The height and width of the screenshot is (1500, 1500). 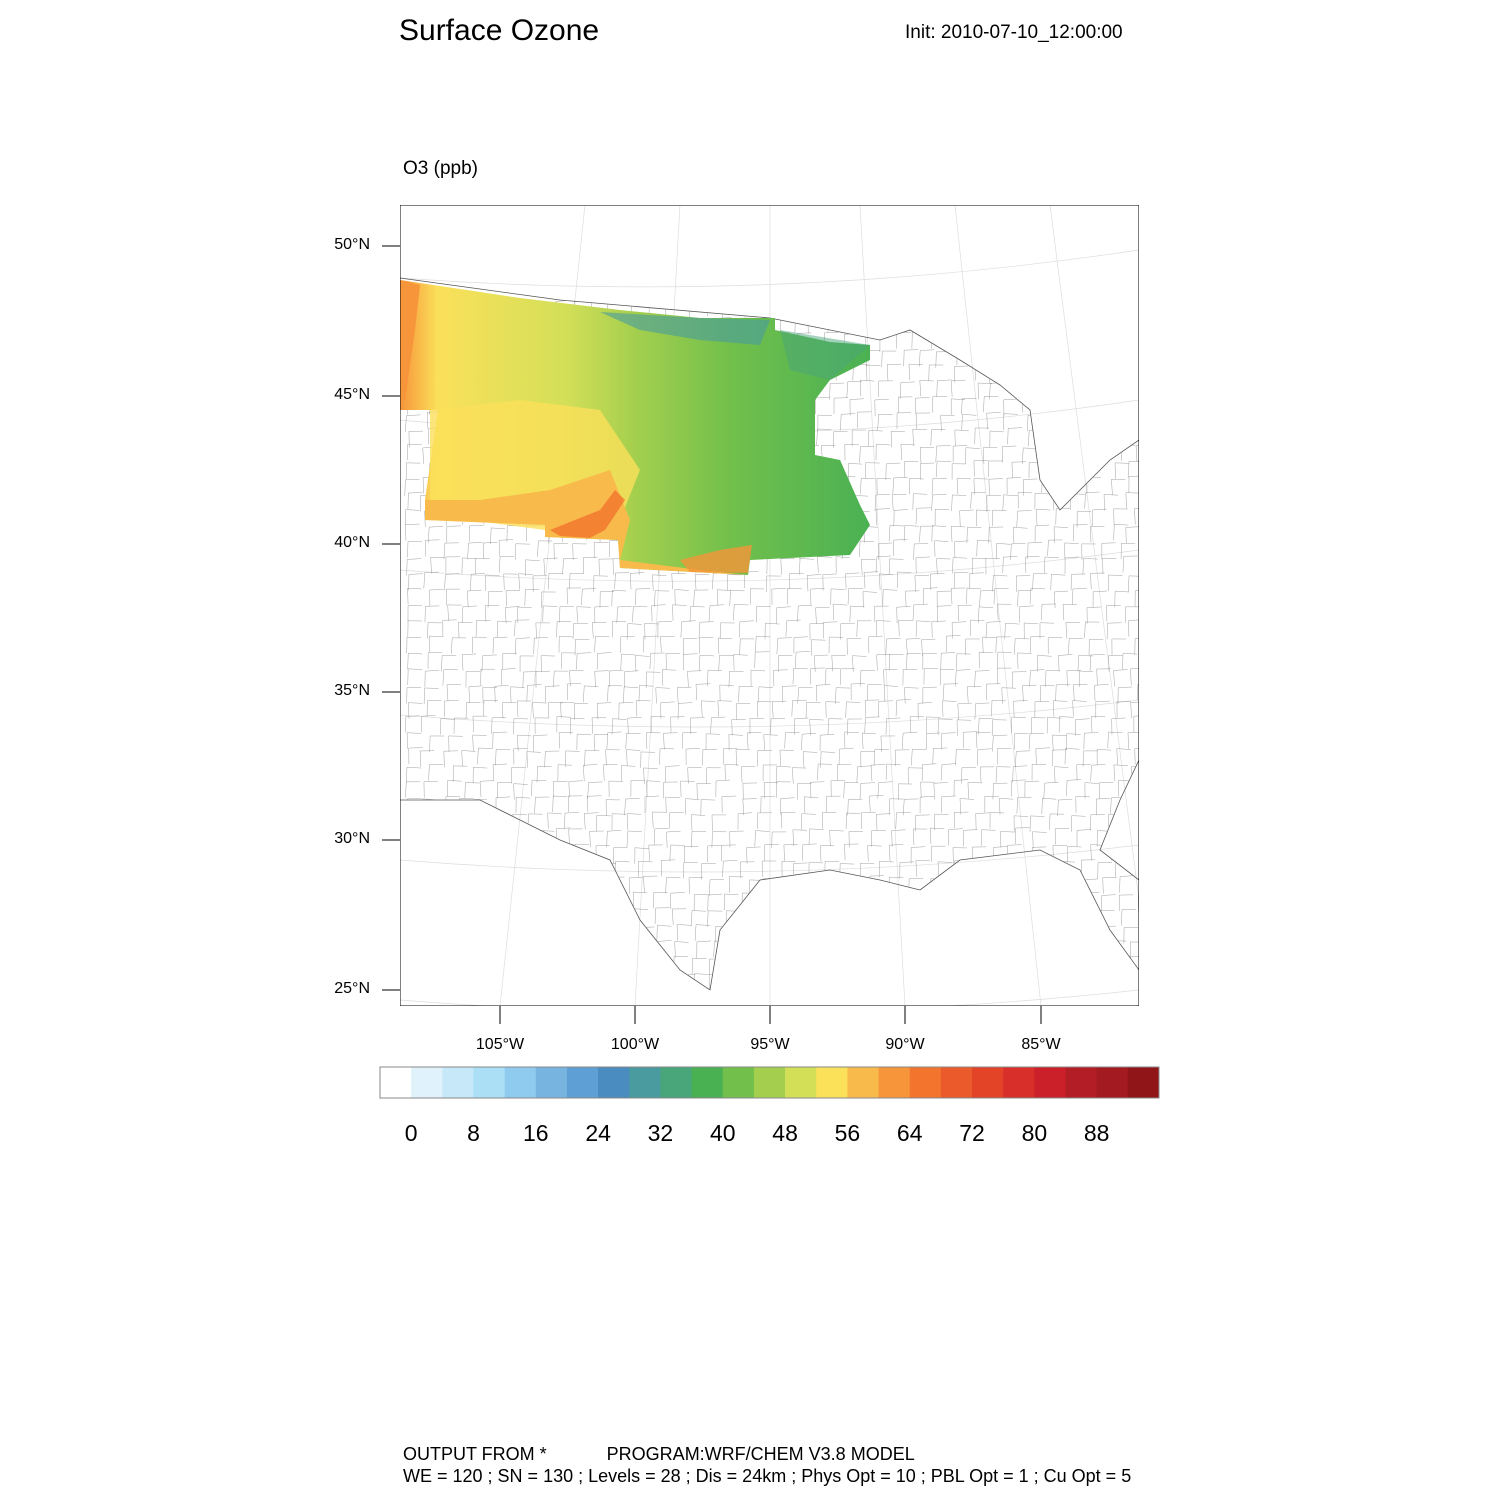 I want to click on ozone-field, so click(x=635, y=427).